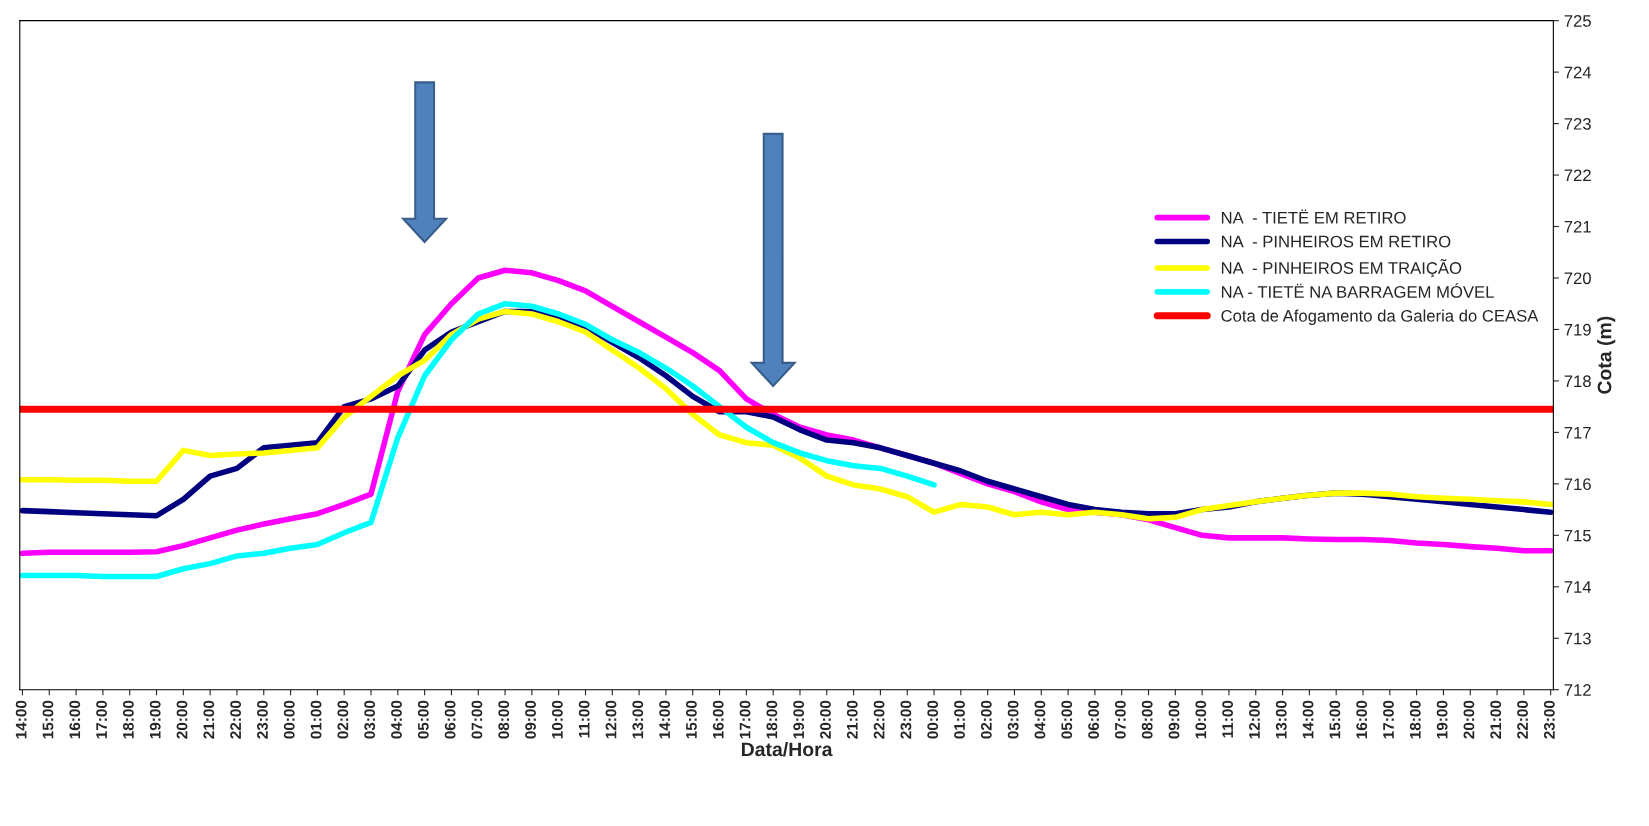 The image size is (1649, 826). Describe the element at coordinates (1578, 72) in the screenshot. I see `y-tick-label: 724` at that location.